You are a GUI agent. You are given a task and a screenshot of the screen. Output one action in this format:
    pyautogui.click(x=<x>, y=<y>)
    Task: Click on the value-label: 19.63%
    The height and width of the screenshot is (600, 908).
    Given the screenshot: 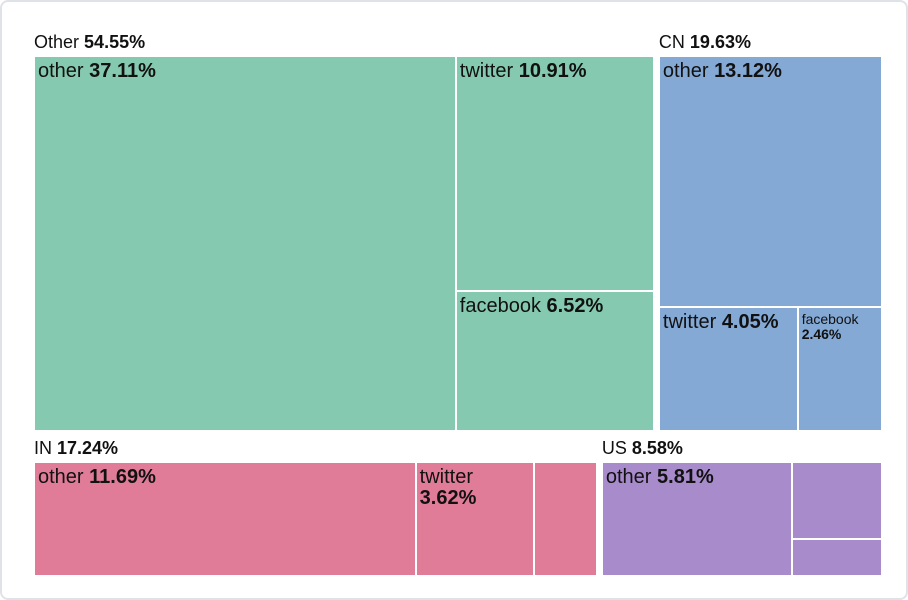 What is the action you would take?
    pyautogui.click(x=720, y=42)
    